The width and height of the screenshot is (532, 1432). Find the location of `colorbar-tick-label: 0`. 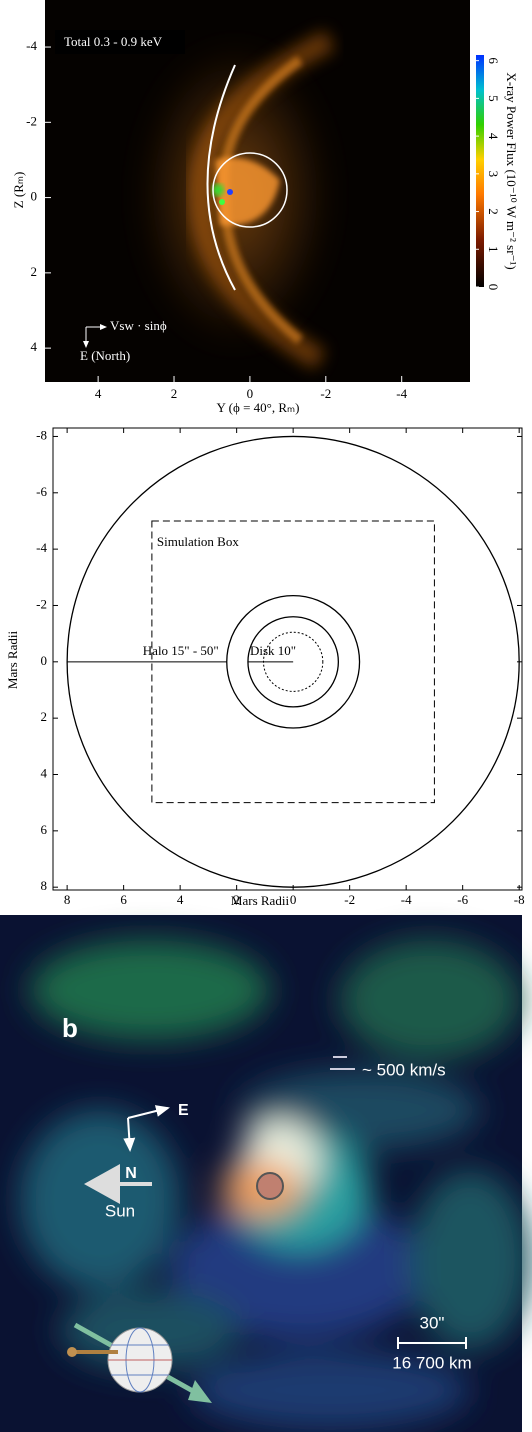

colorbar-tick-label: 0 is located at coordinates (493, 287).